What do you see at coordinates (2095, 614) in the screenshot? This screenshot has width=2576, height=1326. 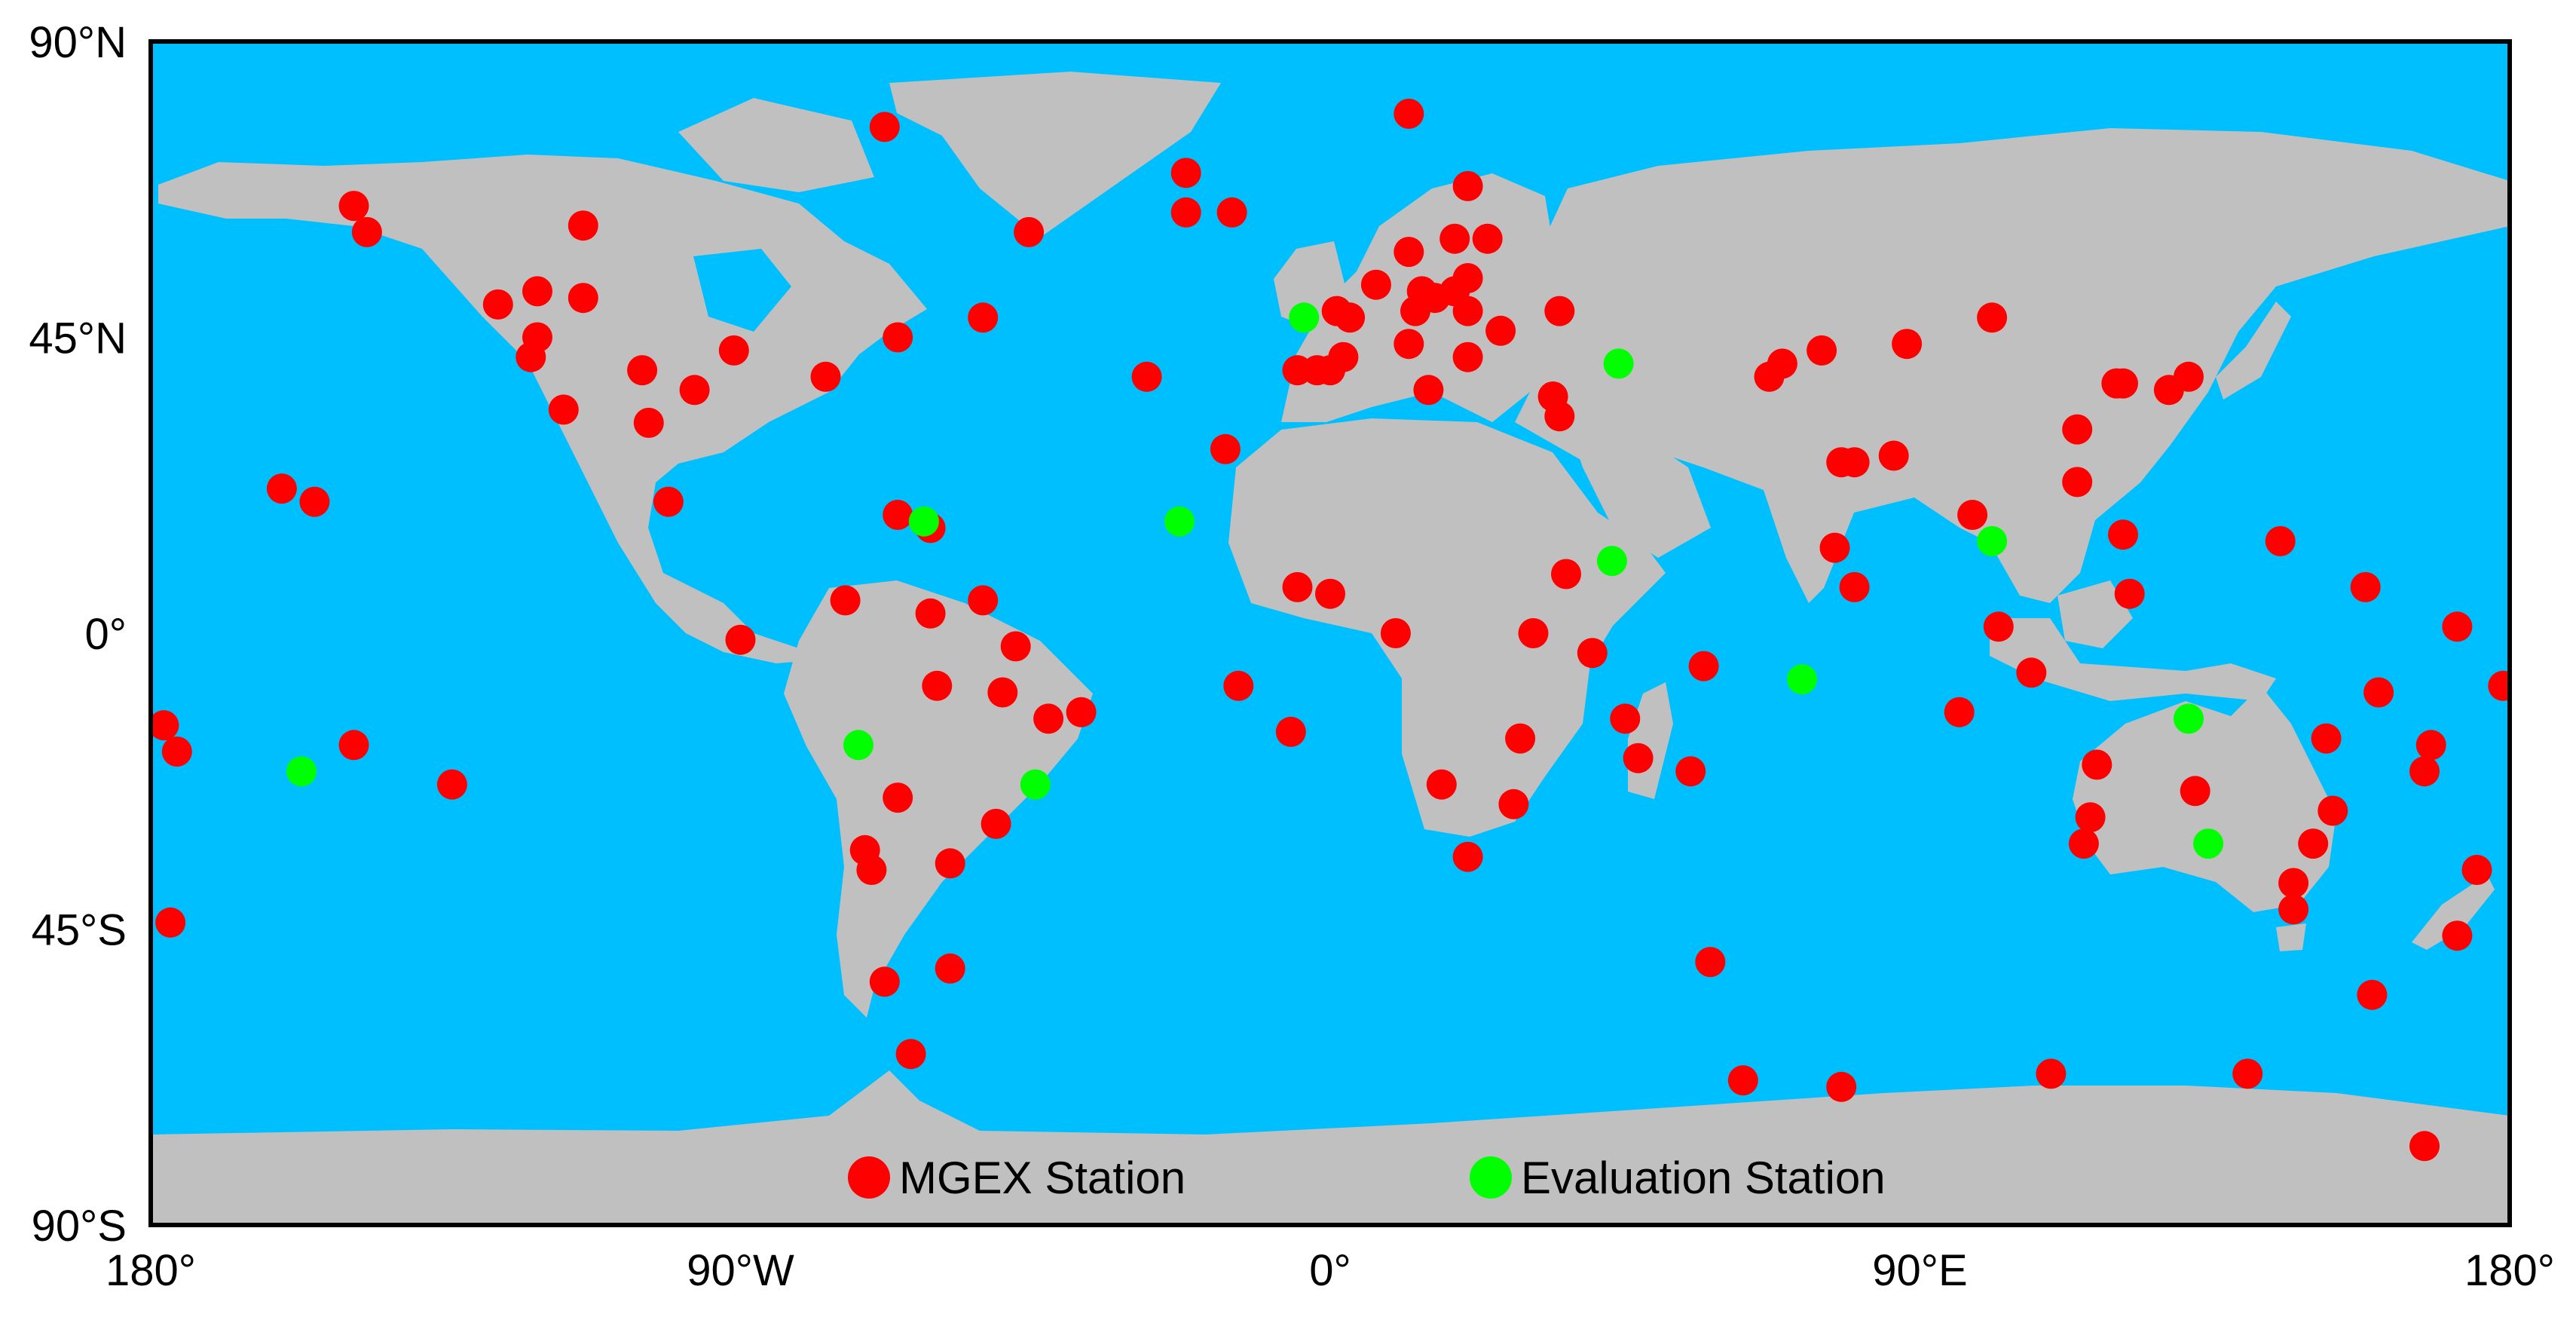 I see `borneo-landmass` at bounding box center [2095, 614].